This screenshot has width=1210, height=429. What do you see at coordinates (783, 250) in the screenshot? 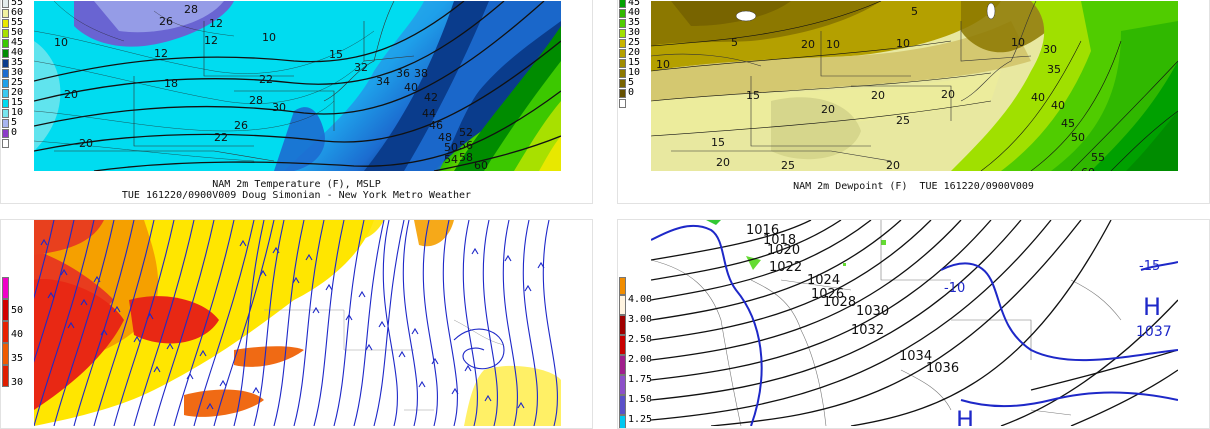
I see `isobar-label: 1020` at bounding box center [783, 250].